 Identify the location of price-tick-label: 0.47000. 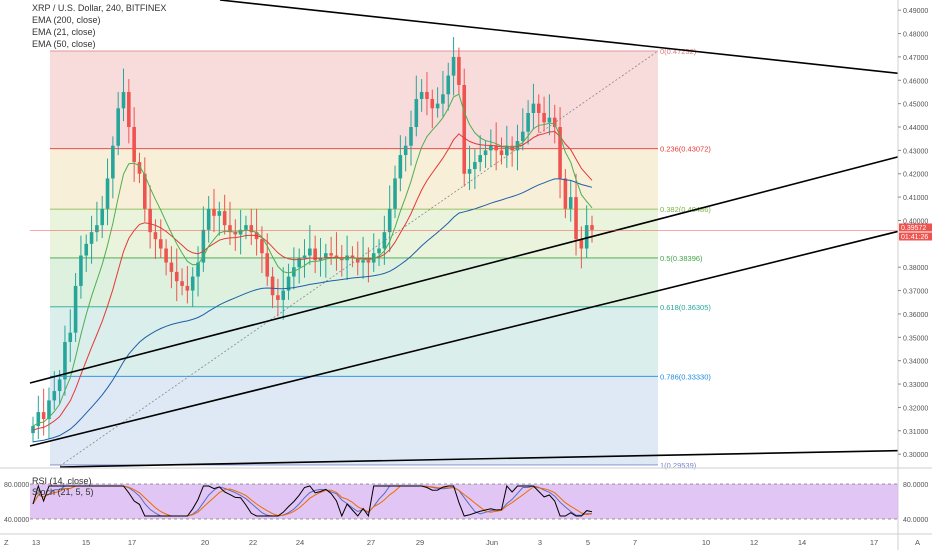
(915, 58).